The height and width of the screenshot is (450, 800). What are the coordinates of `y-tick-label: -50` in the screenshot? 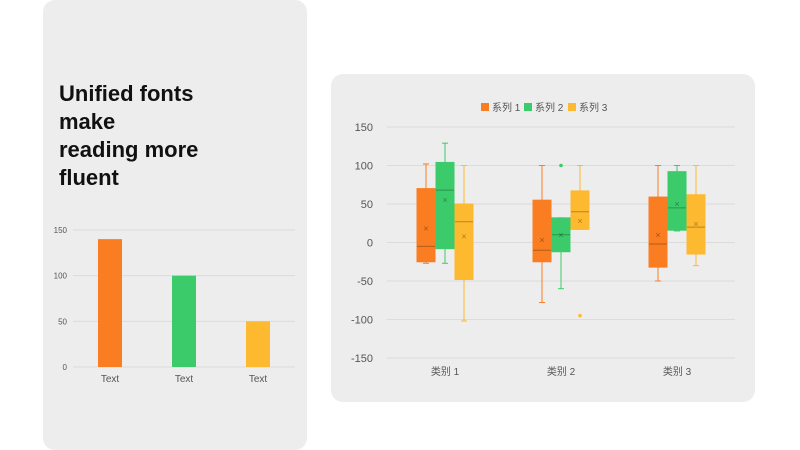 It's located at (365, 282).